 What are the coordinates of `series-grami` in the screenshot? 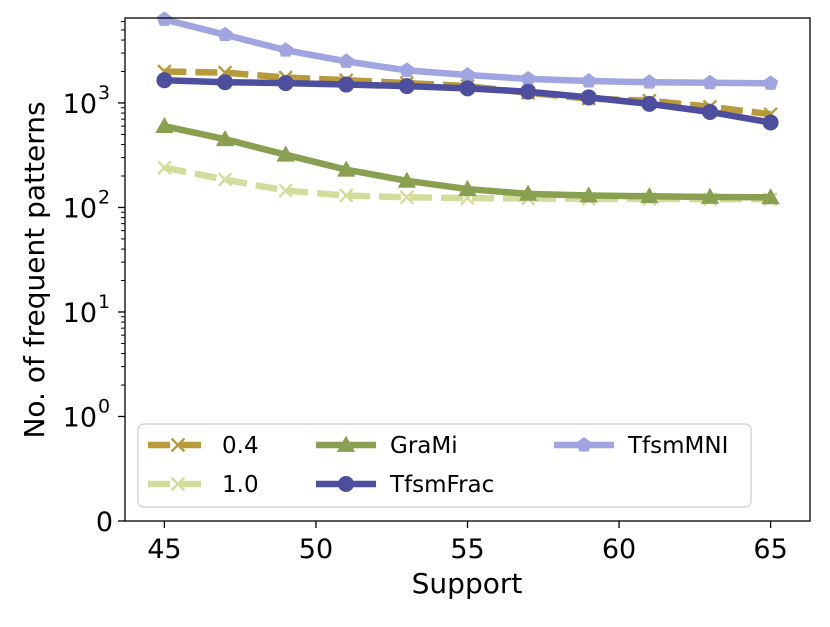 It's located at (467, 160).